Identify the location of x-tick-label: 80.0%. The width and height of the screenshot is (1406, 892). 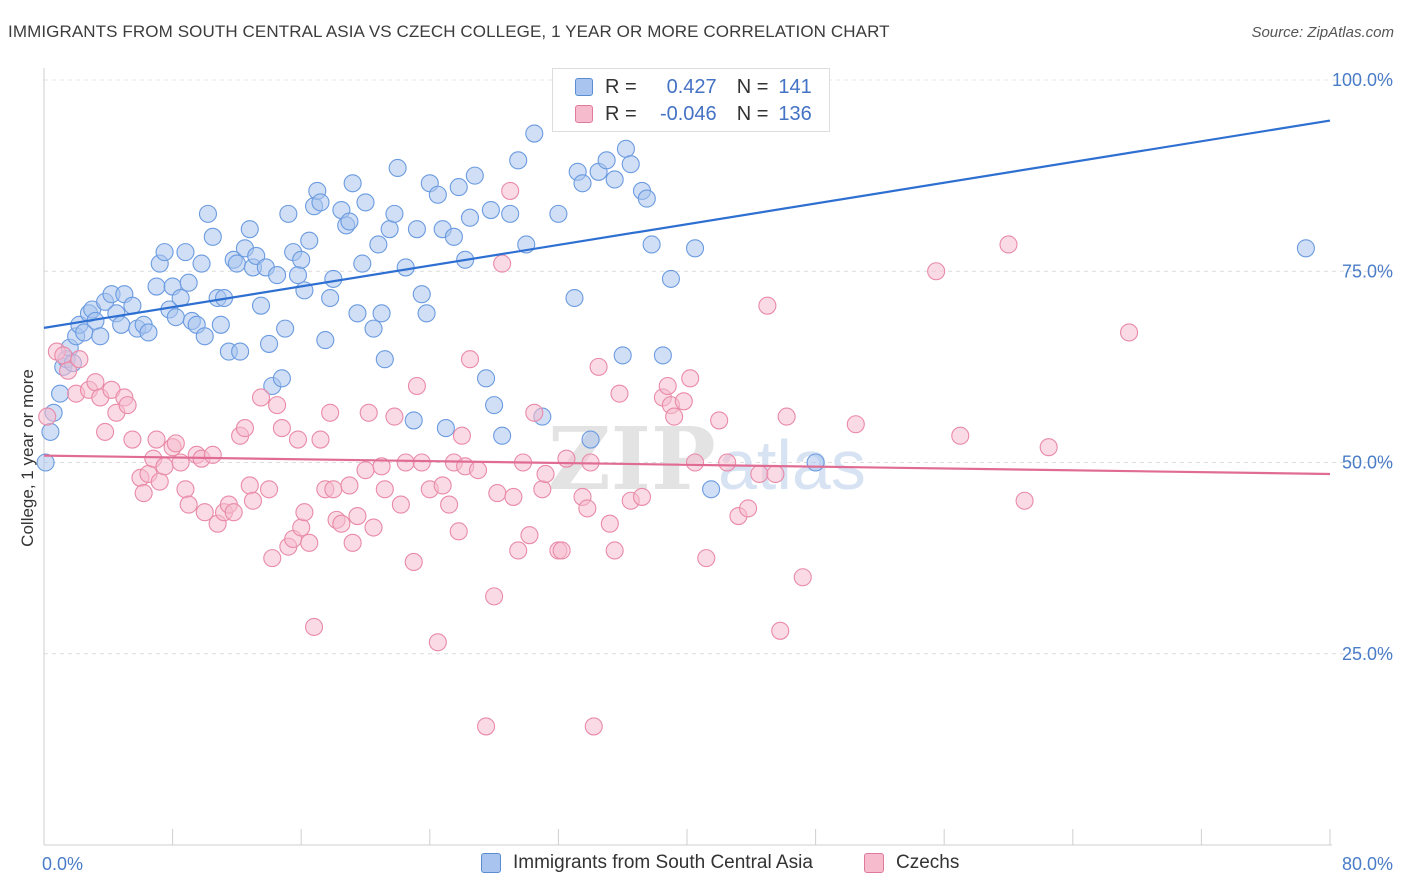
(1367, 864).